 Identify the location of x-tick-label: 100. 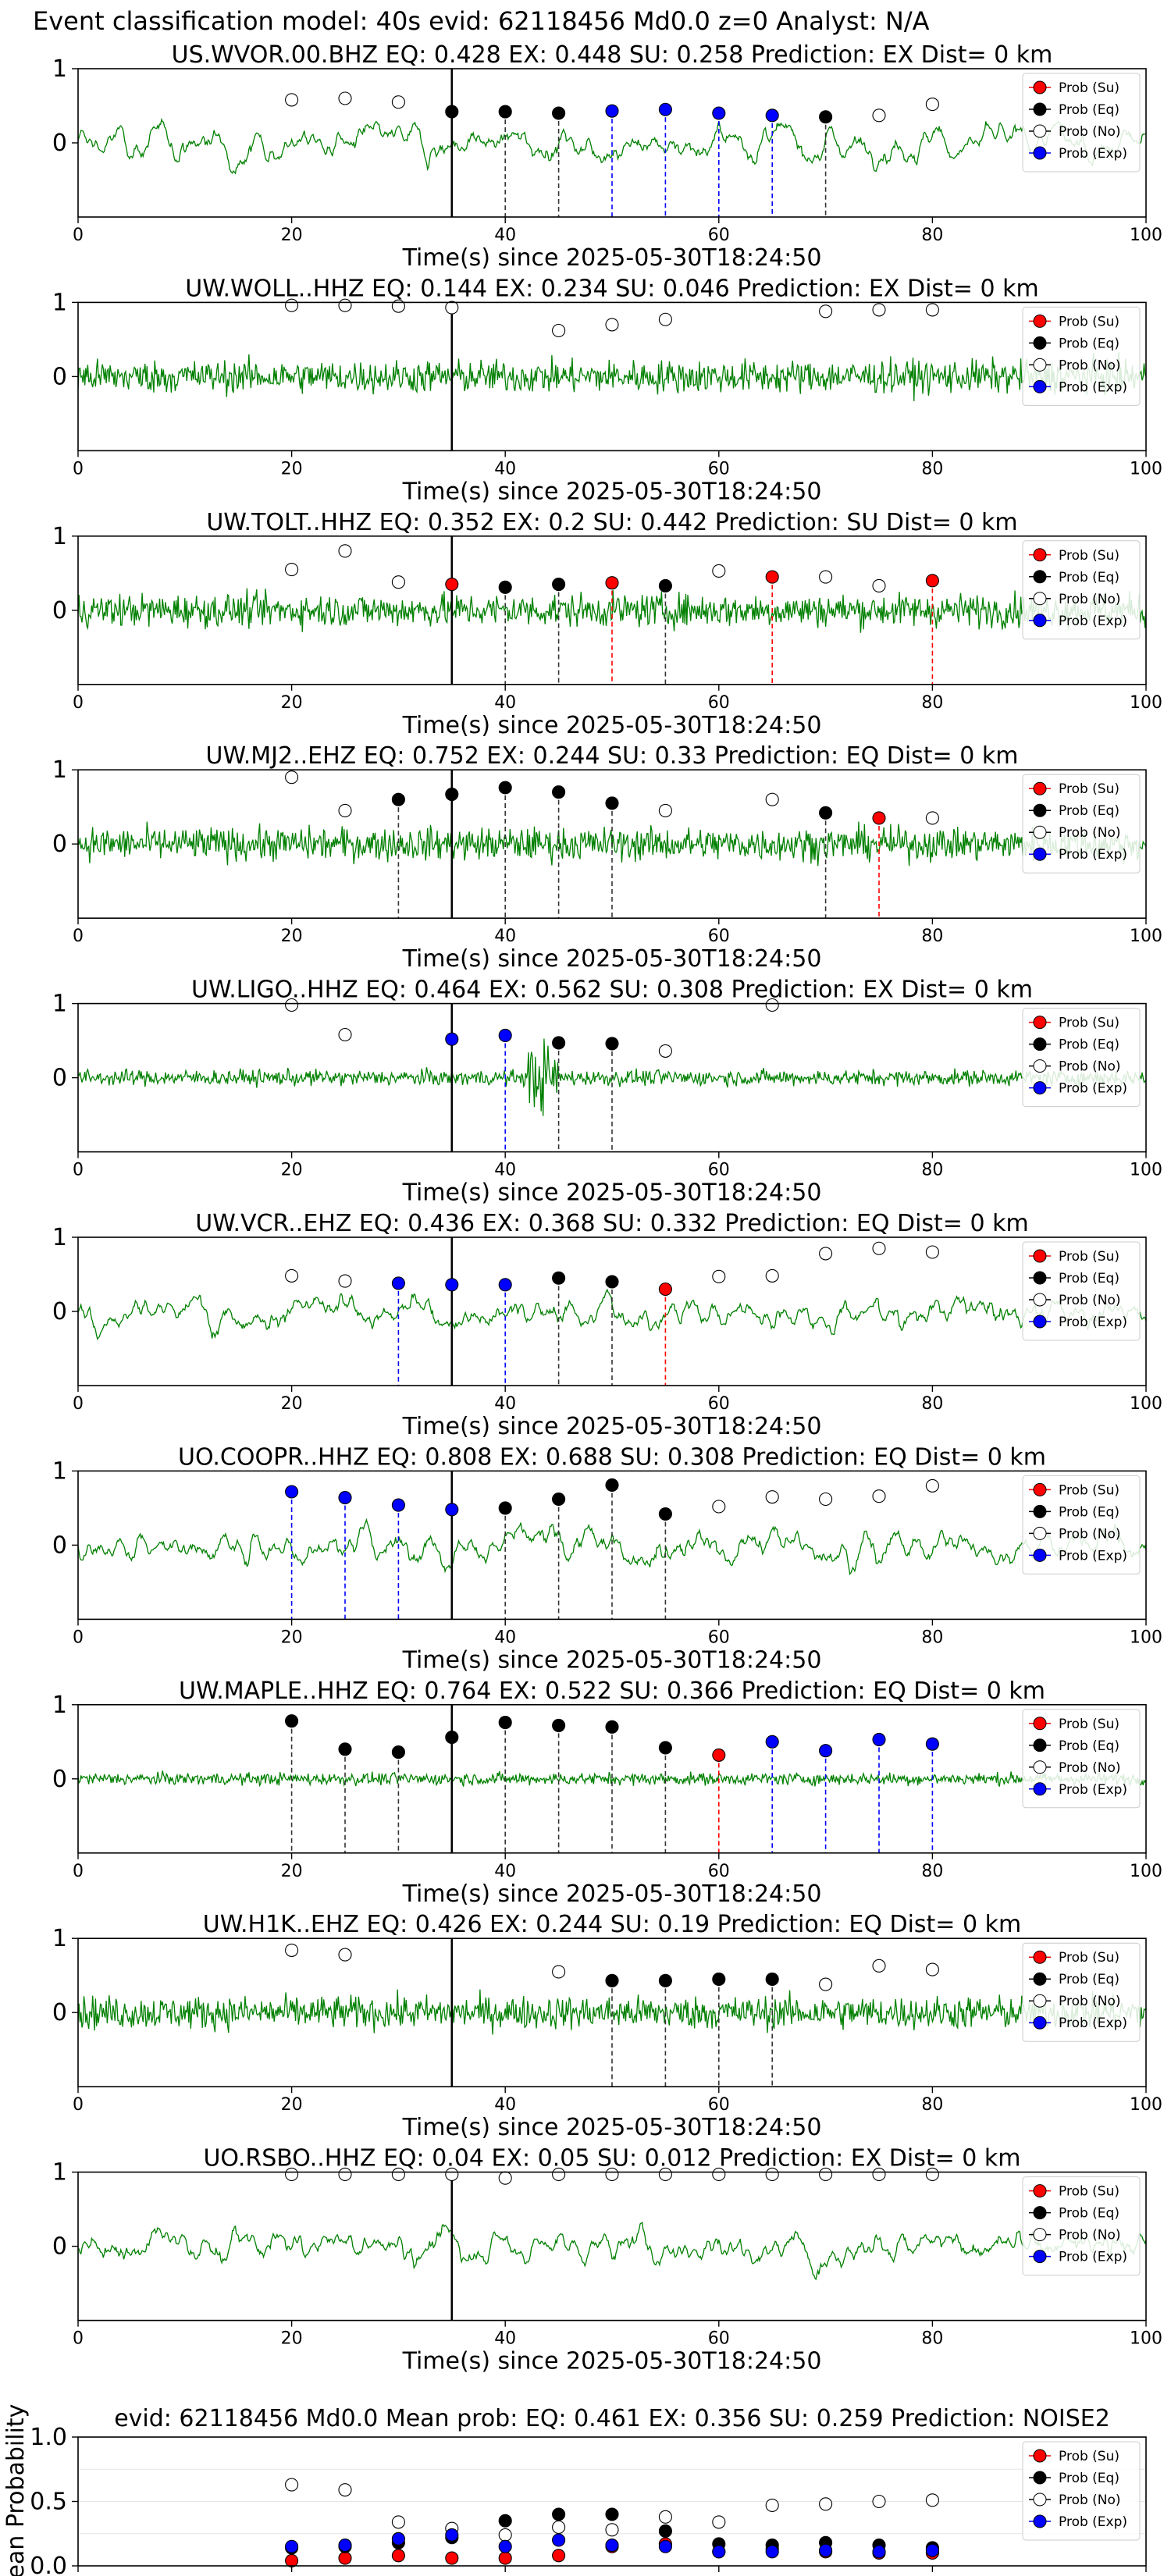
(1146, 2105).